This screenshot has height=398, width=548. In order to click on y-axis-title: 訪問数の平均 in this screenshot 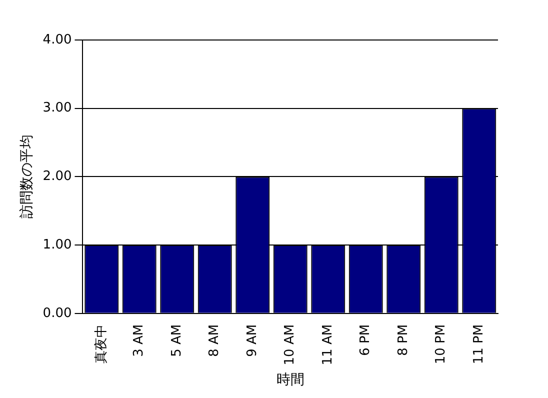, I will do `click(27, 176)`.